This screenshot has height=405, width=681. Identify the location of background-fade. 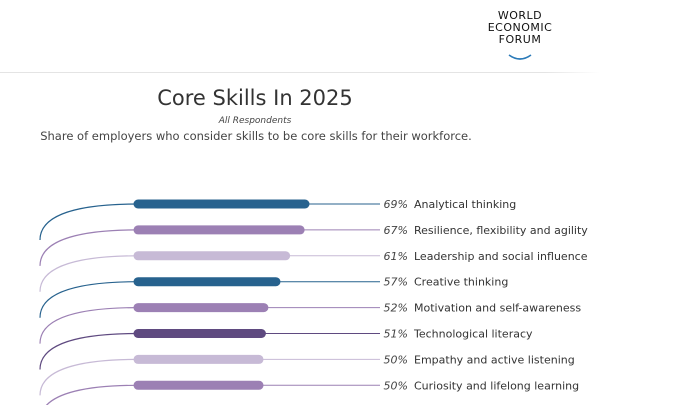
(613, 129).